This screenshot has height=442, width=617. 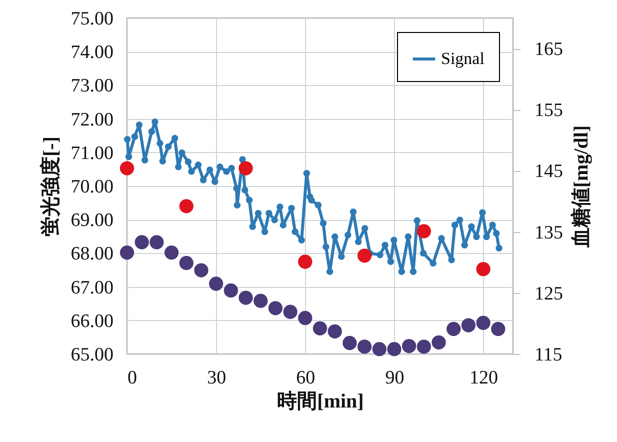 I want to click on x-tick-label: 30, so click(x=216, y=378).